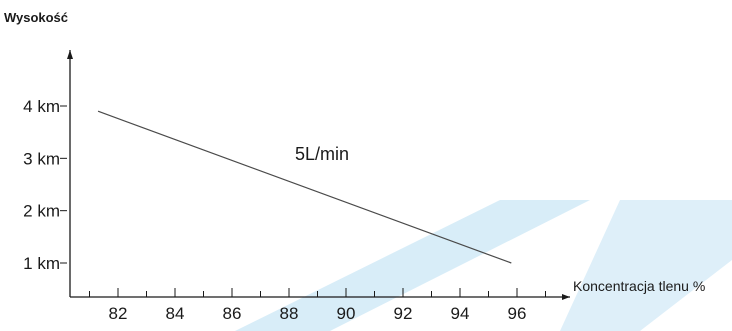  I want to click on watermark-stroke, so click(646, 265).